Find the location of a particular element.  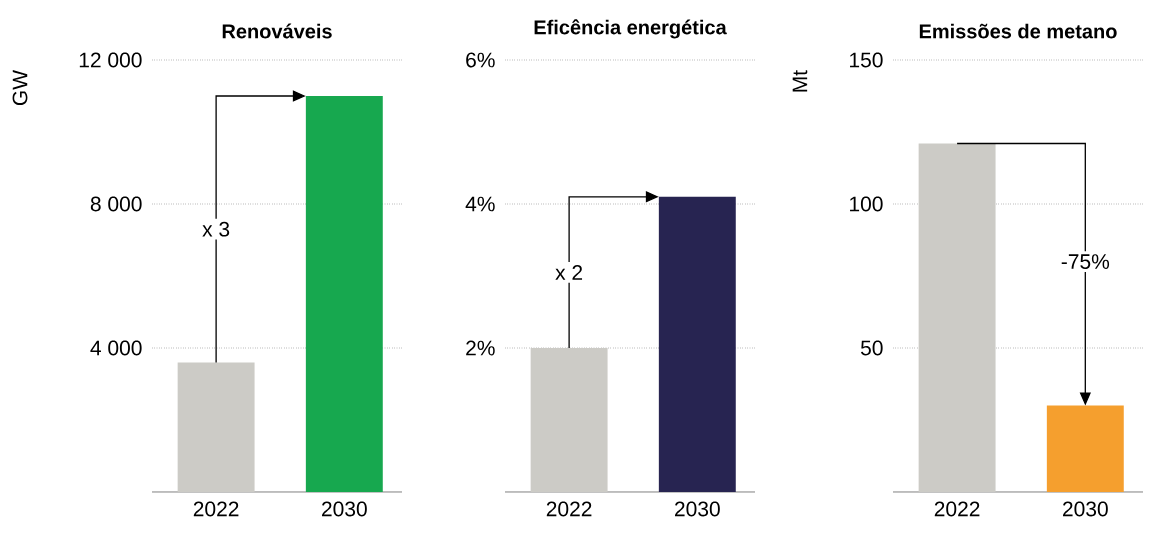

y-axis-title: GW is located at coordinates (20, 88).